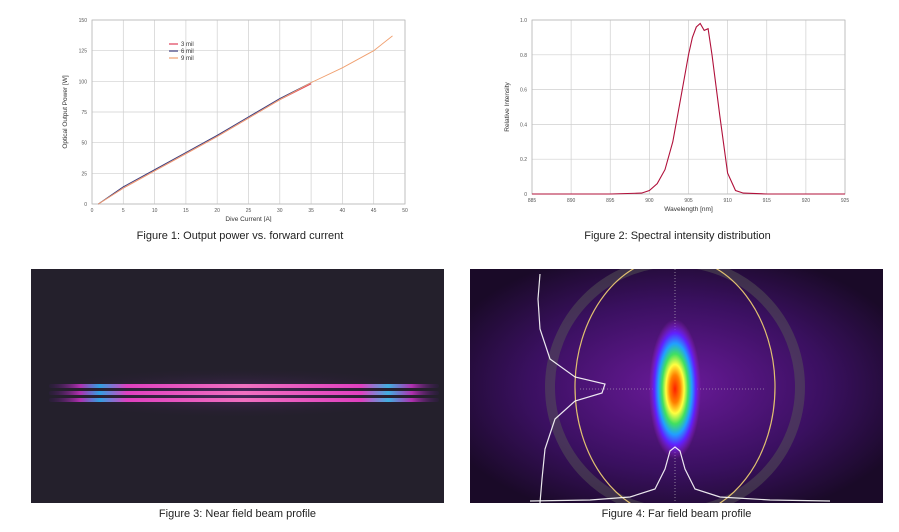 The image size is (899, 532). What do you see at coordinates (571, 388) in the screenshot?
I see `vertical-intensity-profile` at bounding box center [571, 388].